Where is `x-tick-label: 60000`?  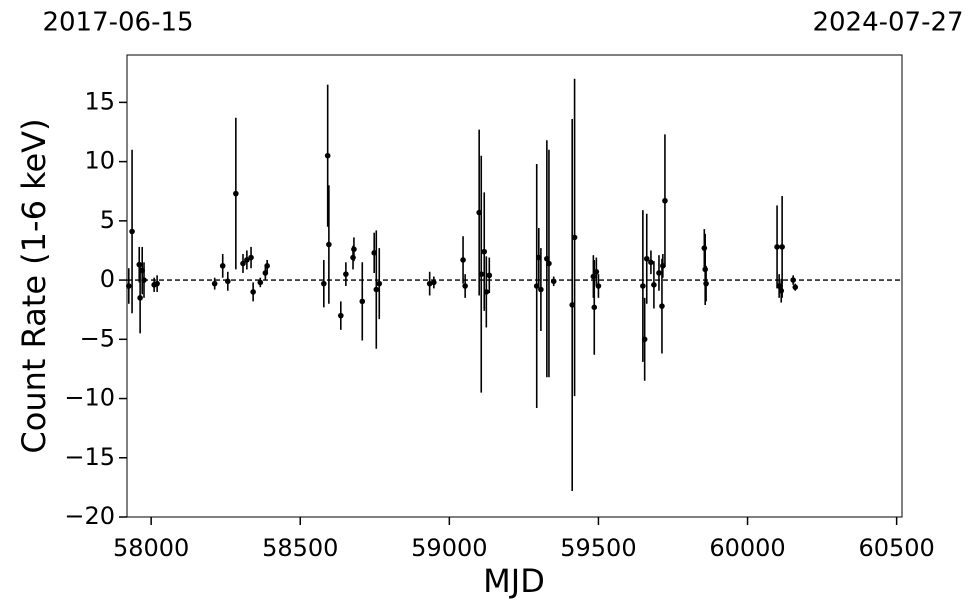 x-tick-label: 60000 is located at coordinates (747, 548).